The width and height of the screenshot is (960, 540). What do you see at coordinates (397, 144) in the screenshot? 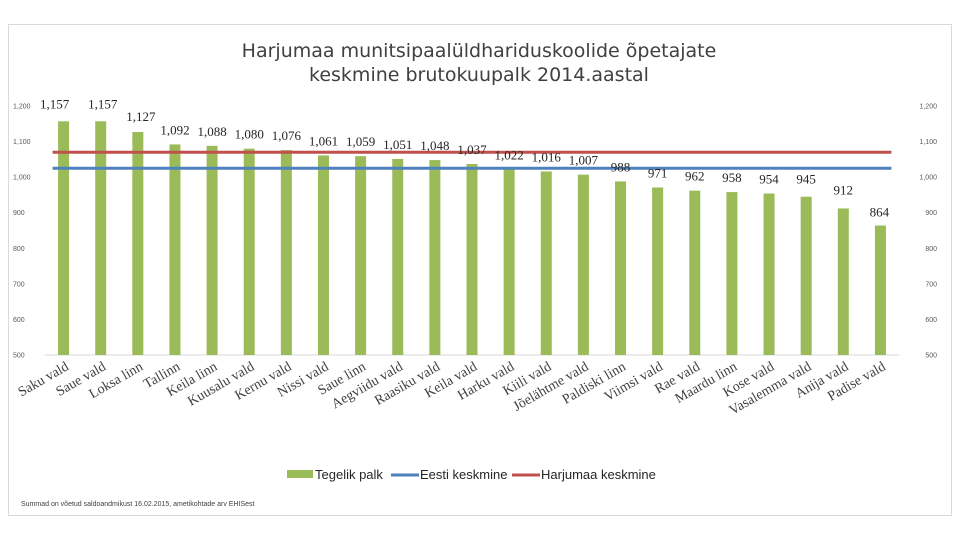
I see `data-label: 1,051` at bounding box center [397, 144].